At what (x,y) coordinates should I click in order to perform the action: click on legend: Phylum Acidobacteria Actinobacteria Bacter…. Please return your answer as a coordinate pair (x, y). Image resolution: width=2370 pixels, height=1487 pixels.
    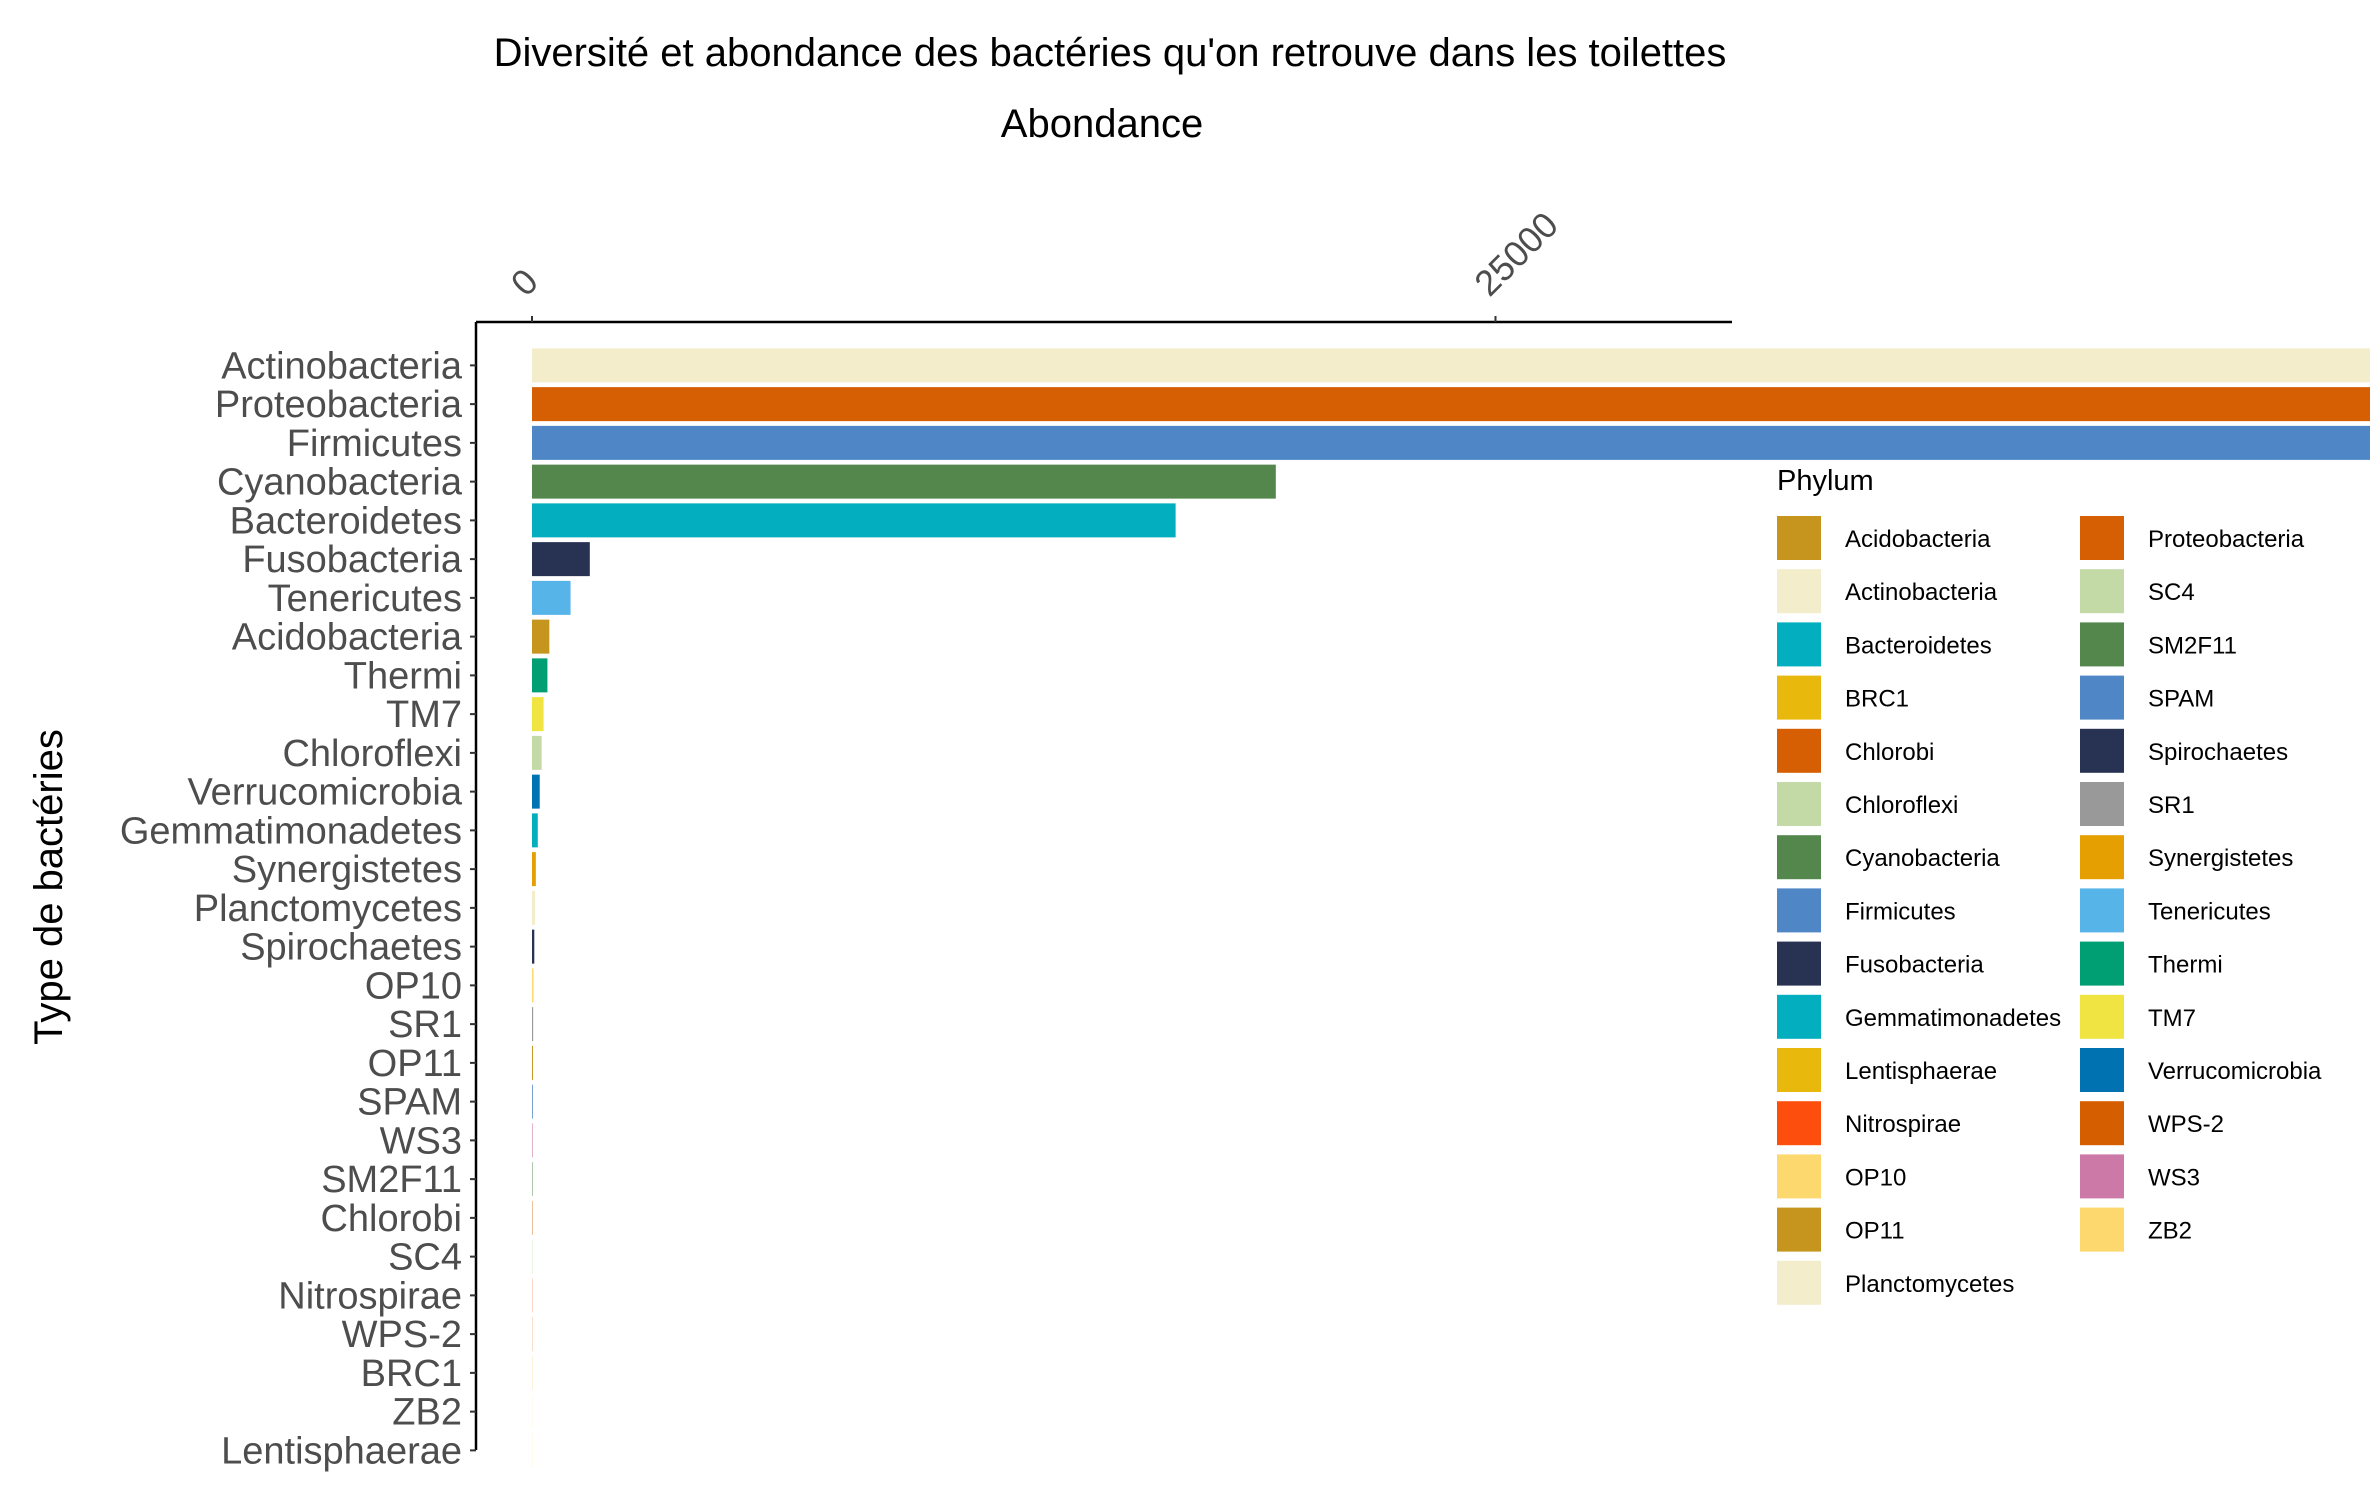
    Looking at the image, I should click on (2049, 885).